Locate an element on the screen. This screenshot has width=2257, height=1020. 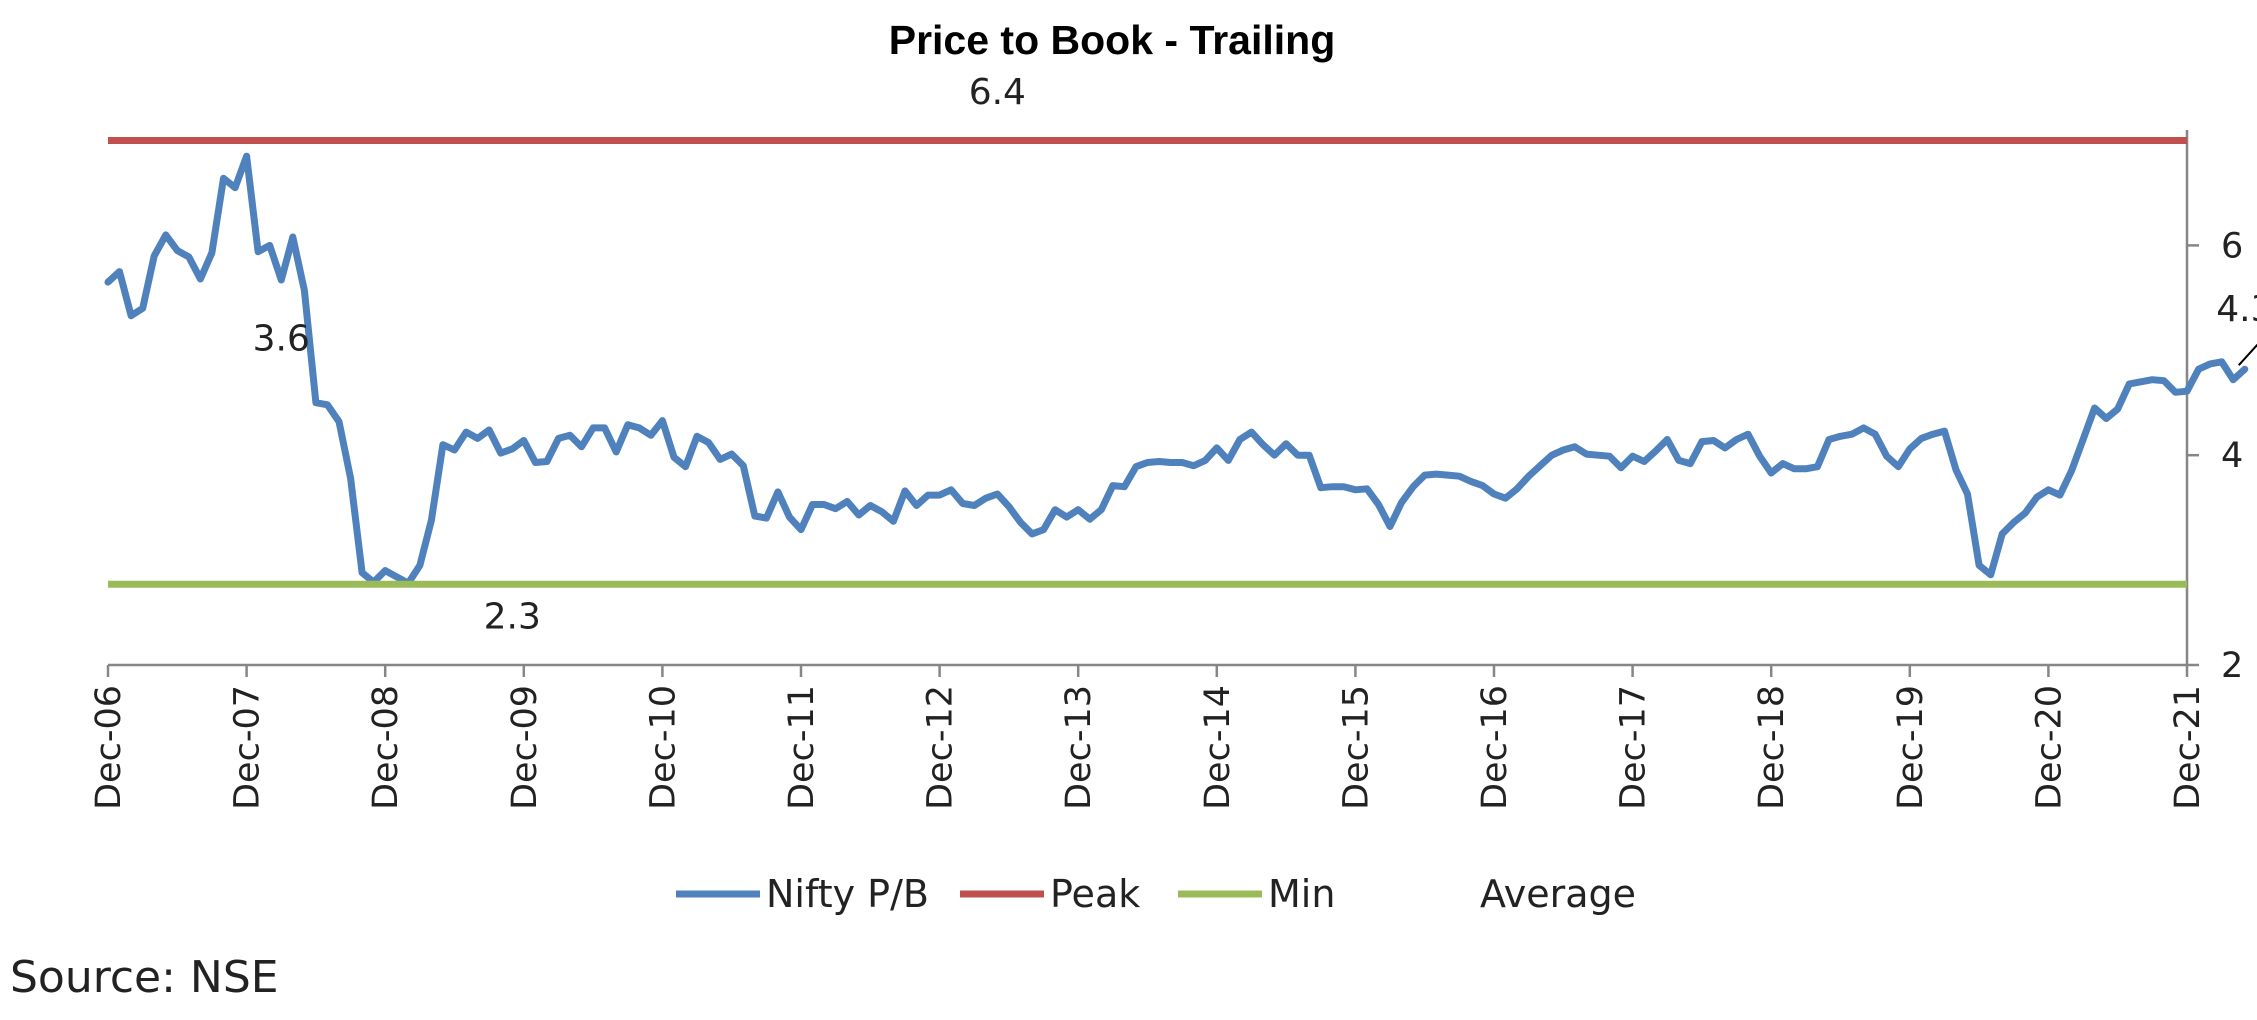
x-tick-label: Dec-09 is located at coordinates (525, 747).